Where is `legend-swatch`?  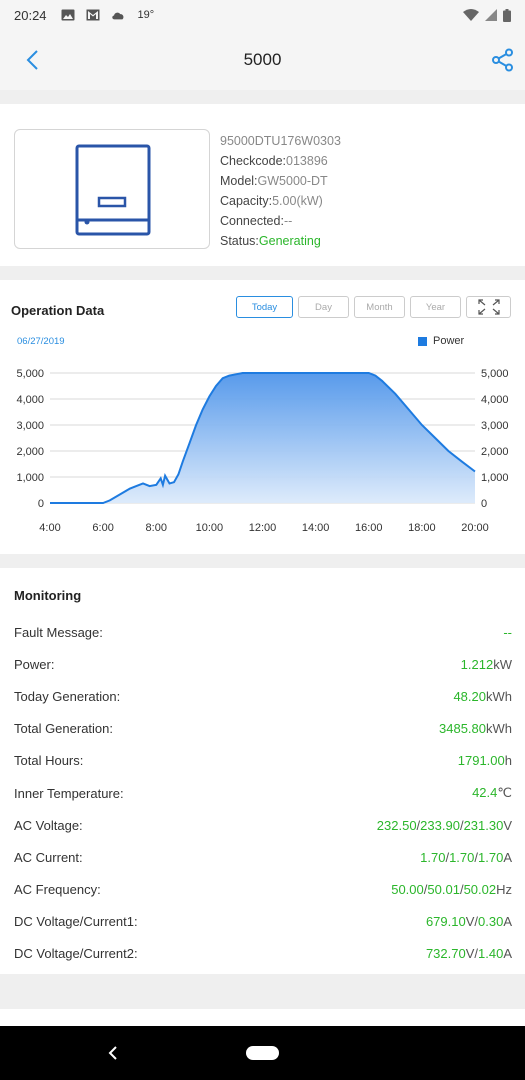 legend-swatch is located at coordinates (422, 341).